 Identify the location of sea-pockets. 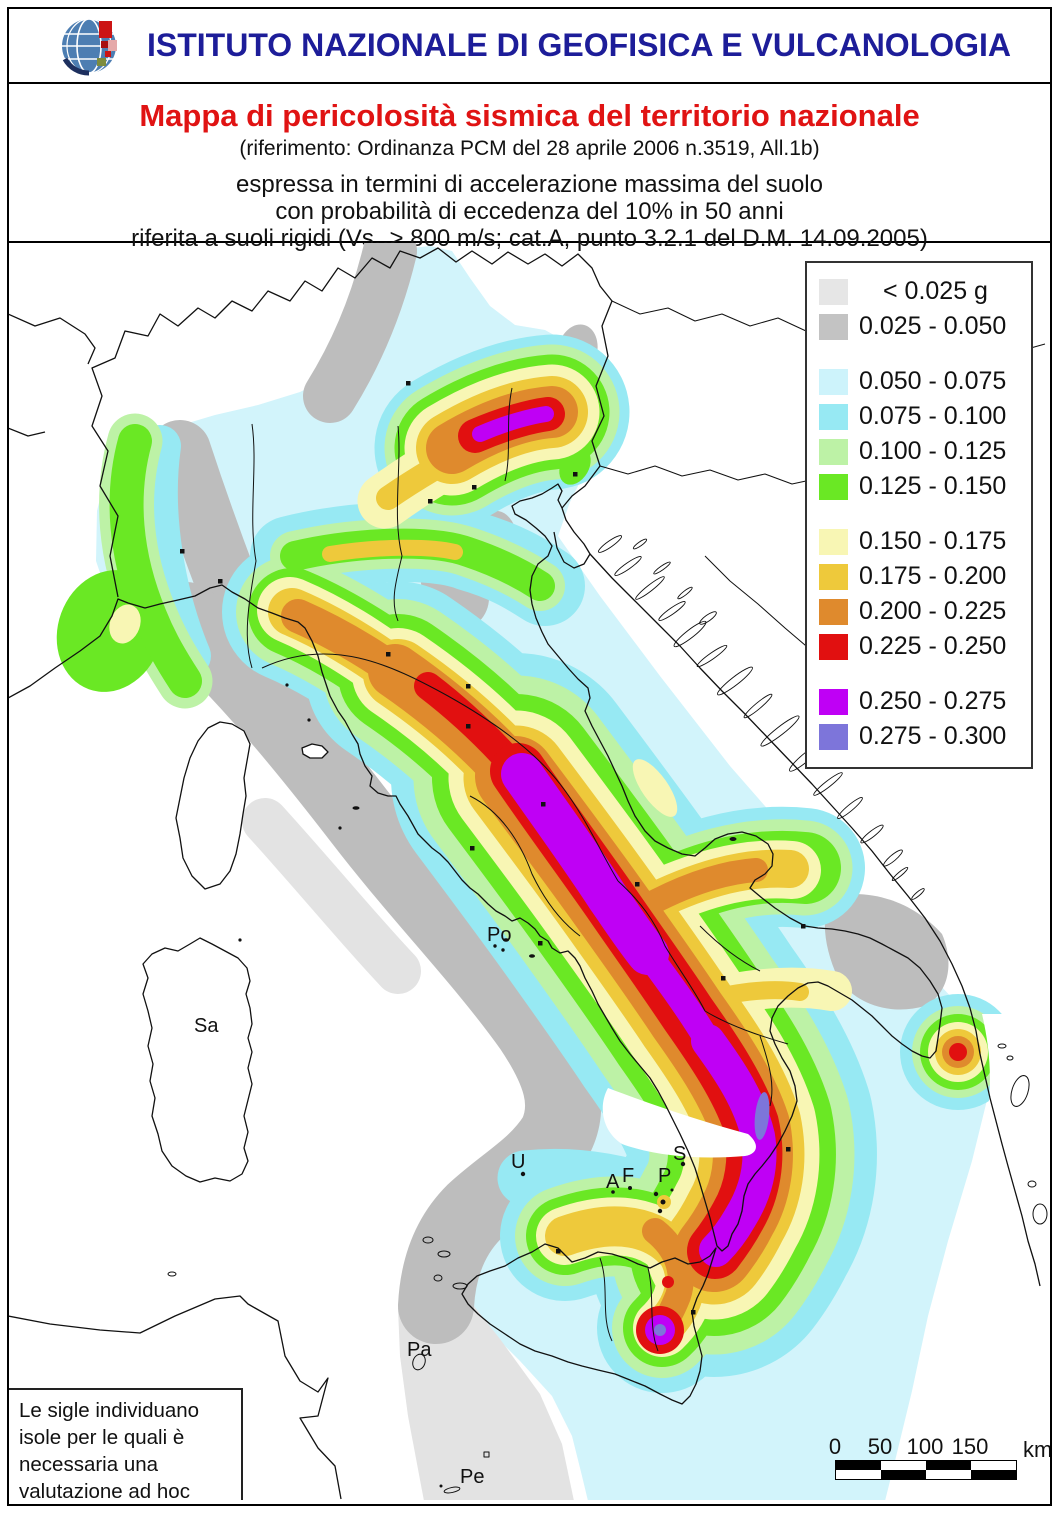
(826, 1086).